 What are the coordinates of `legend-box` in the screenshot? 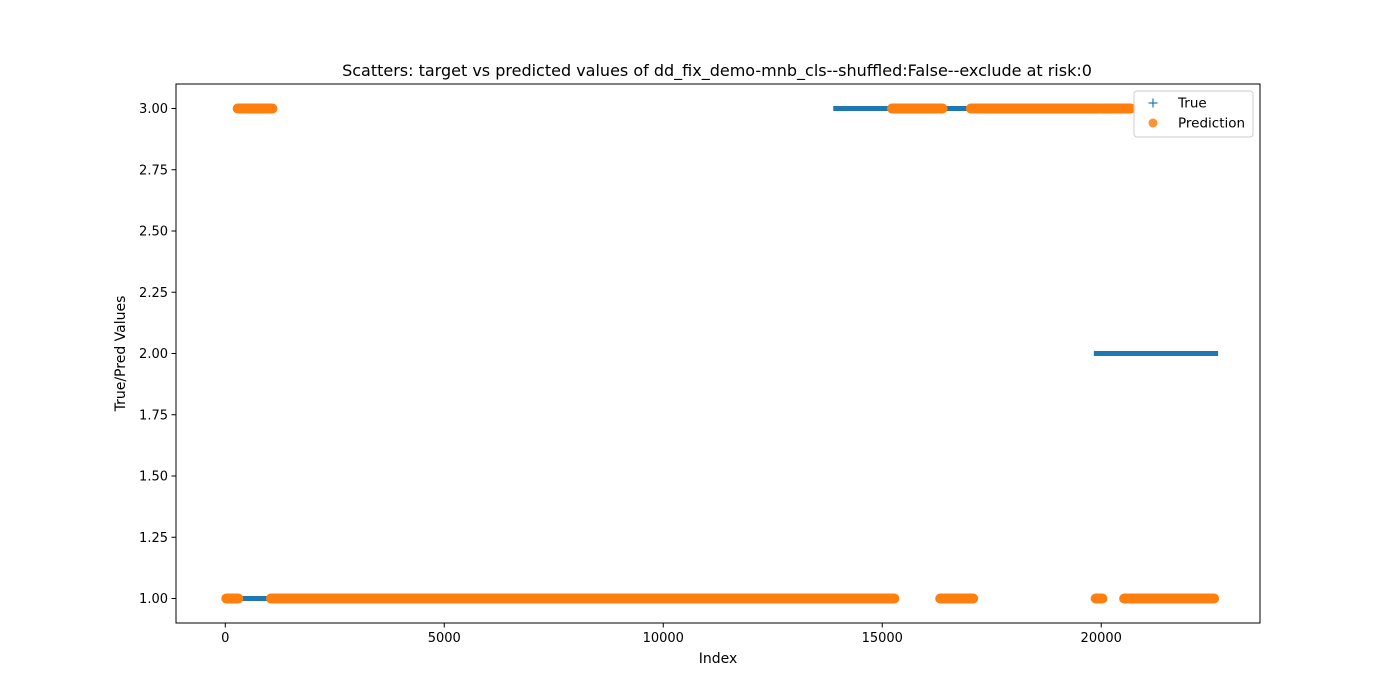 It's located at (1193, 114).